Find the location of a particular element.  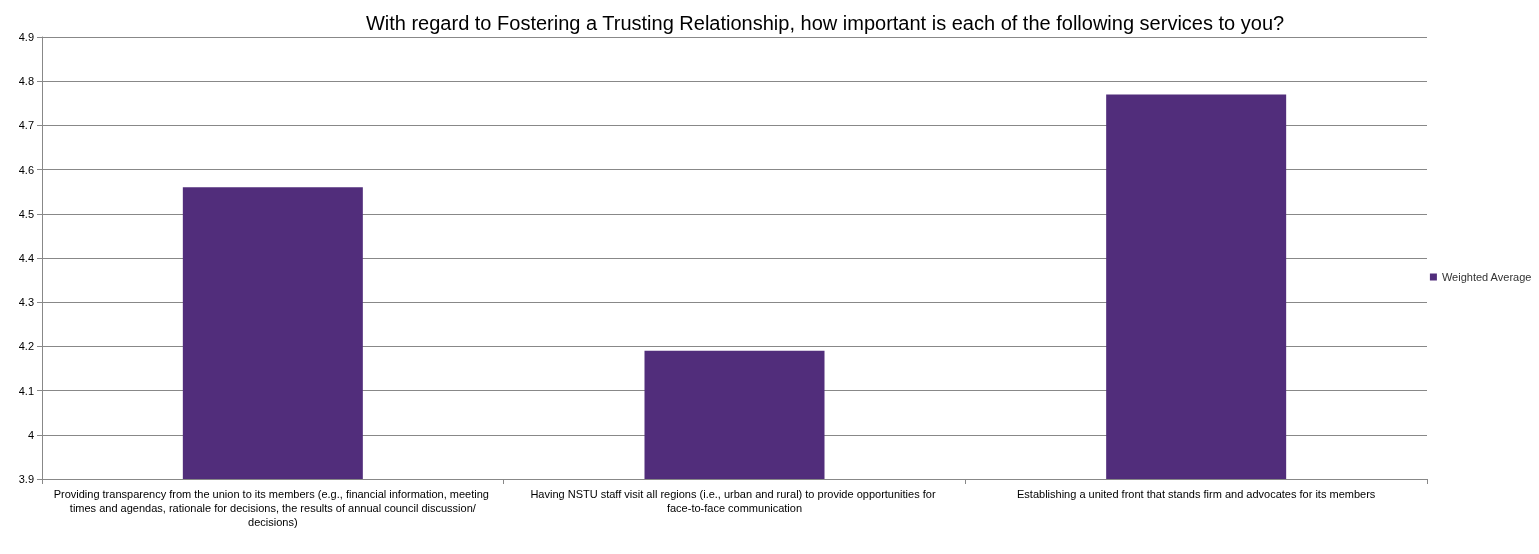

legend-label: Weighted Average is located at coordinates (1486, 277).